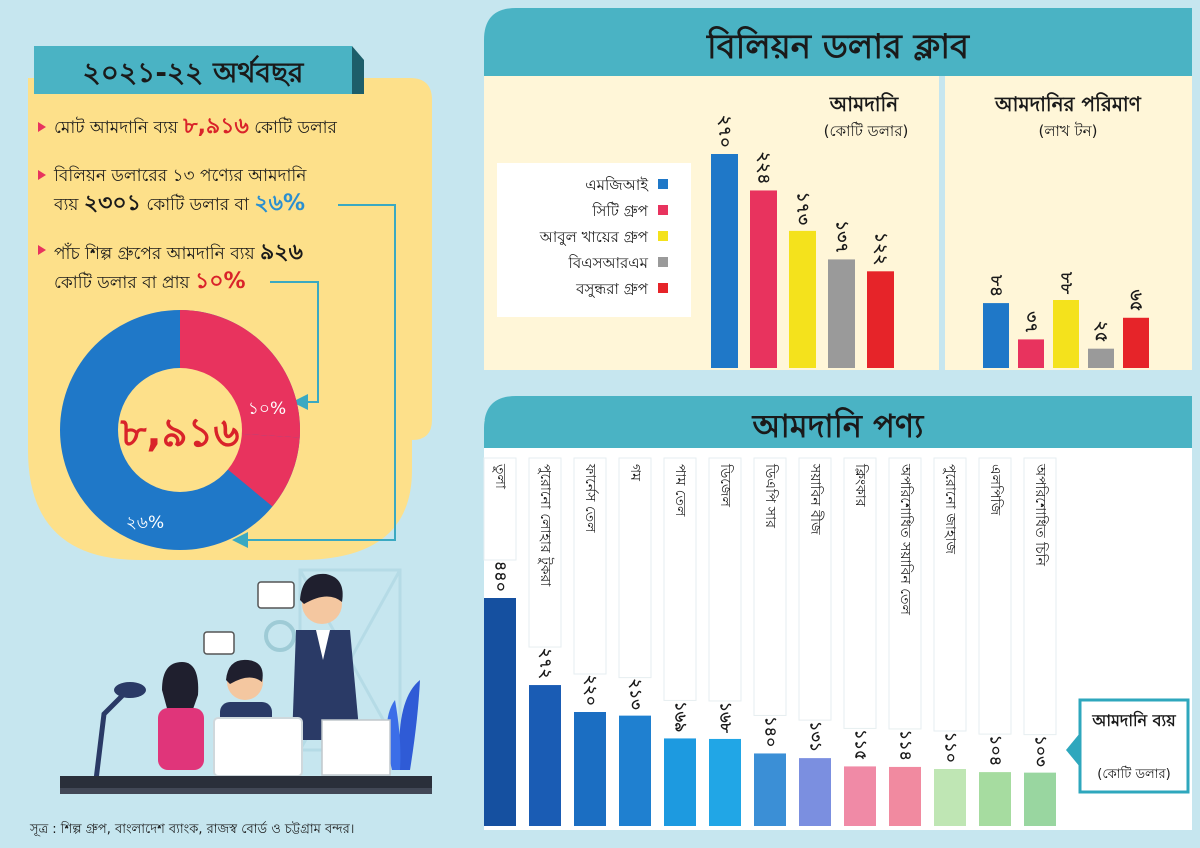 The width and height of the screenshot is (1200, 848). What do you see at coordinates (197, 204) in the screenshot?
I see `bullet2-text-c: কোটি ডলার বা` at bounding box center [197, 204].